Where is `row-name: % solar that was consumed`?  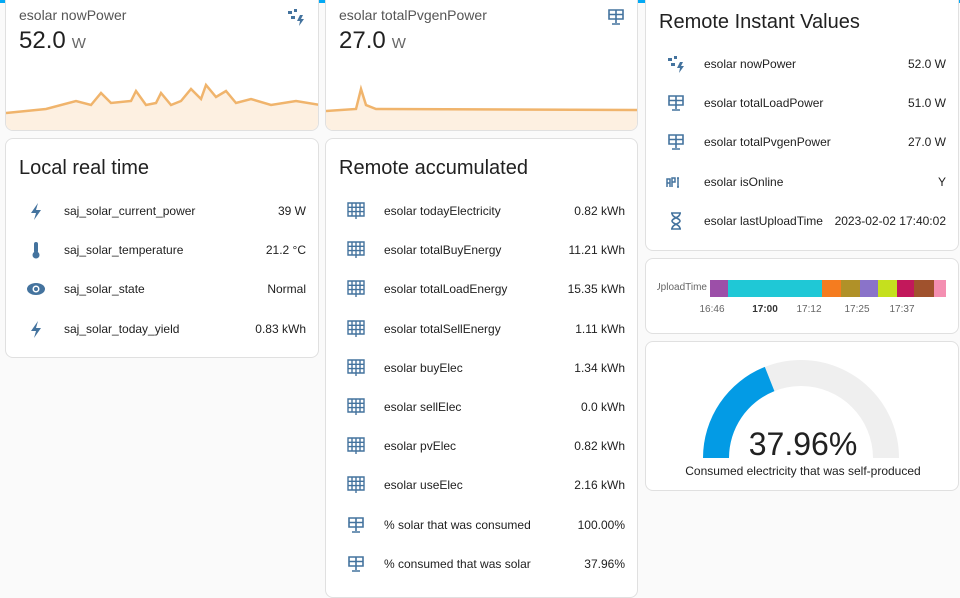
row-name: % solar that was consumed is located at coordinates (457, 524).